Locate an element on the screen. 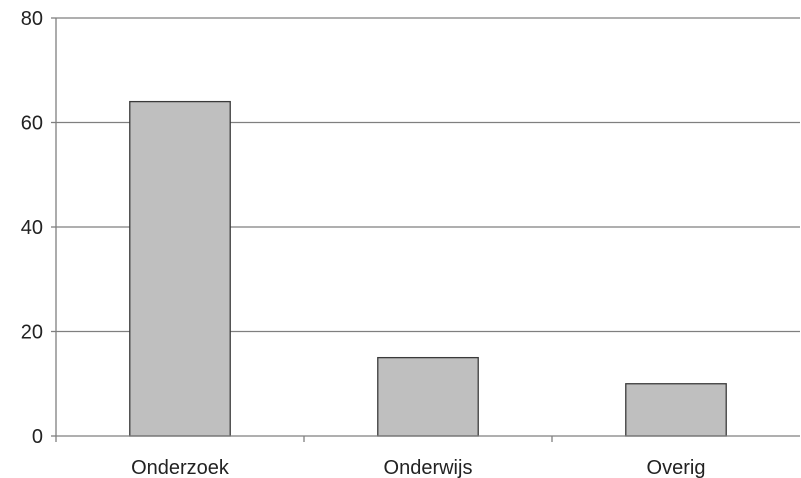 Image resolution: width=801 pixels, height=478 pixels. x-tick-label-onderwijs: Onderwijs is located at coordinates (428, 467).